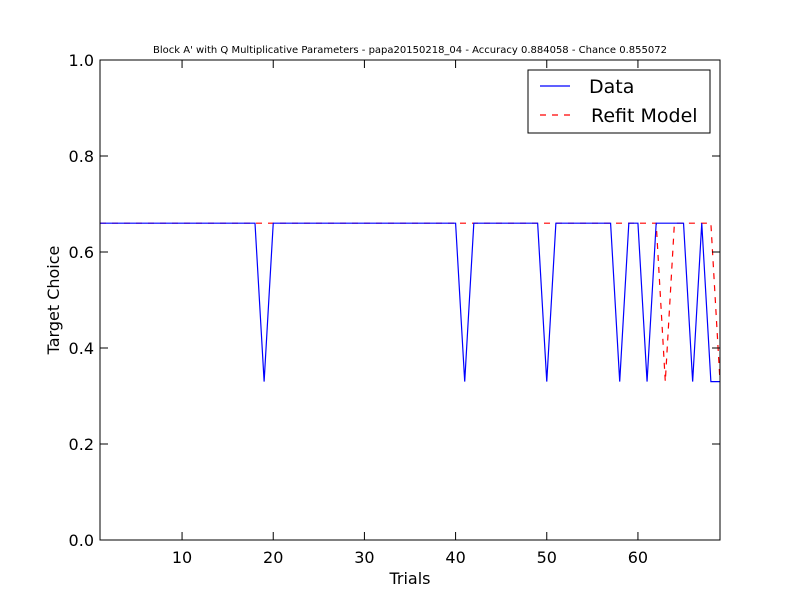 Image resolution: width=800 pixels, height=600 pixels. I want to click on y-tick-label: 0.6, so click(81, 252).